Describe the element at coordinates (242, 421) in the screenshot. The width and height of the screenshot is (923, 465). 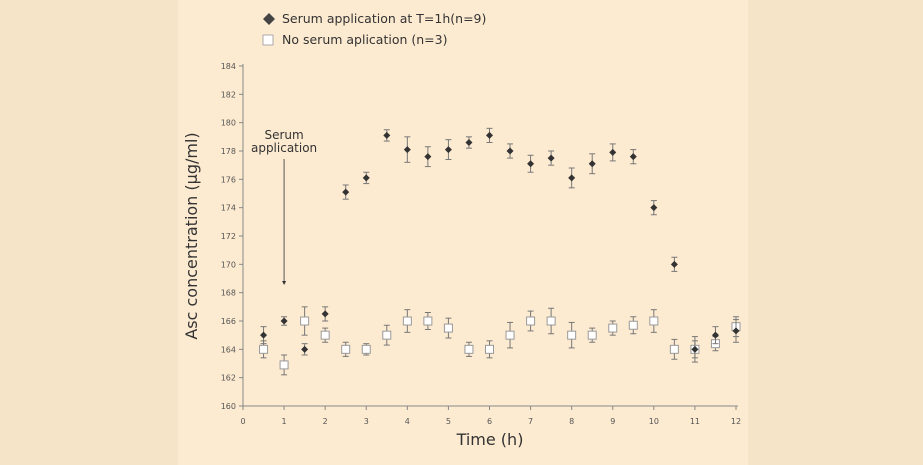
I see `x-tick-label: 0` at that location.